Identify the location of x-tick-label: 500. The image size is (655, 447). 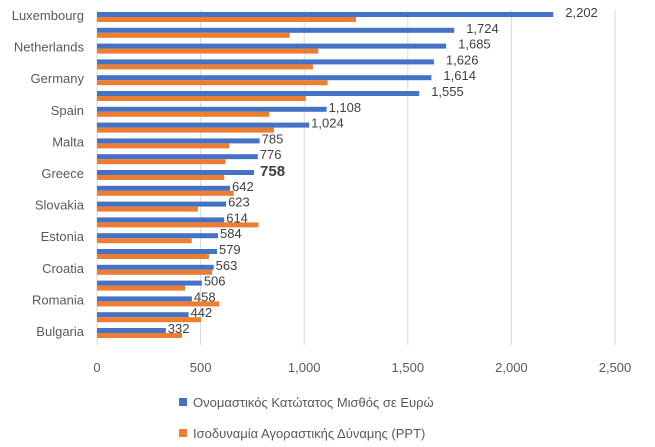
(201, 367).